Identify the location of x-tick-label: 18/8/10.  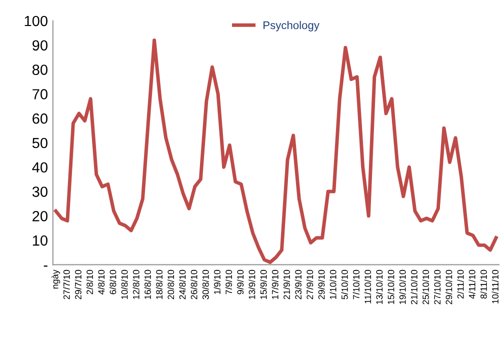
(159, 284).